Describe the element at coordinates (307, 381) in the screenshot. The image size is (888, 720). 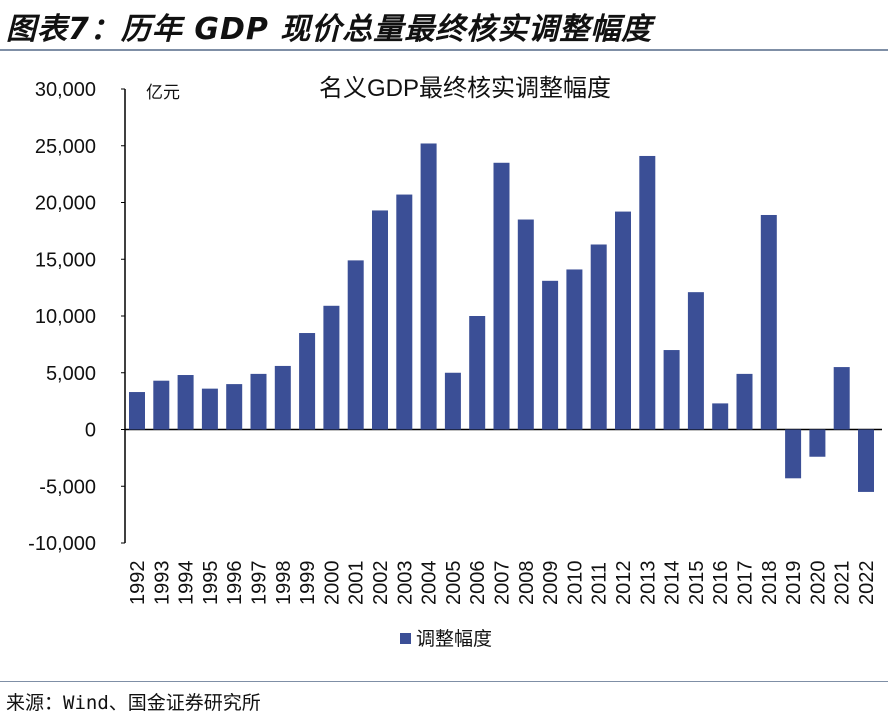
I see `bar-1999` at that location.